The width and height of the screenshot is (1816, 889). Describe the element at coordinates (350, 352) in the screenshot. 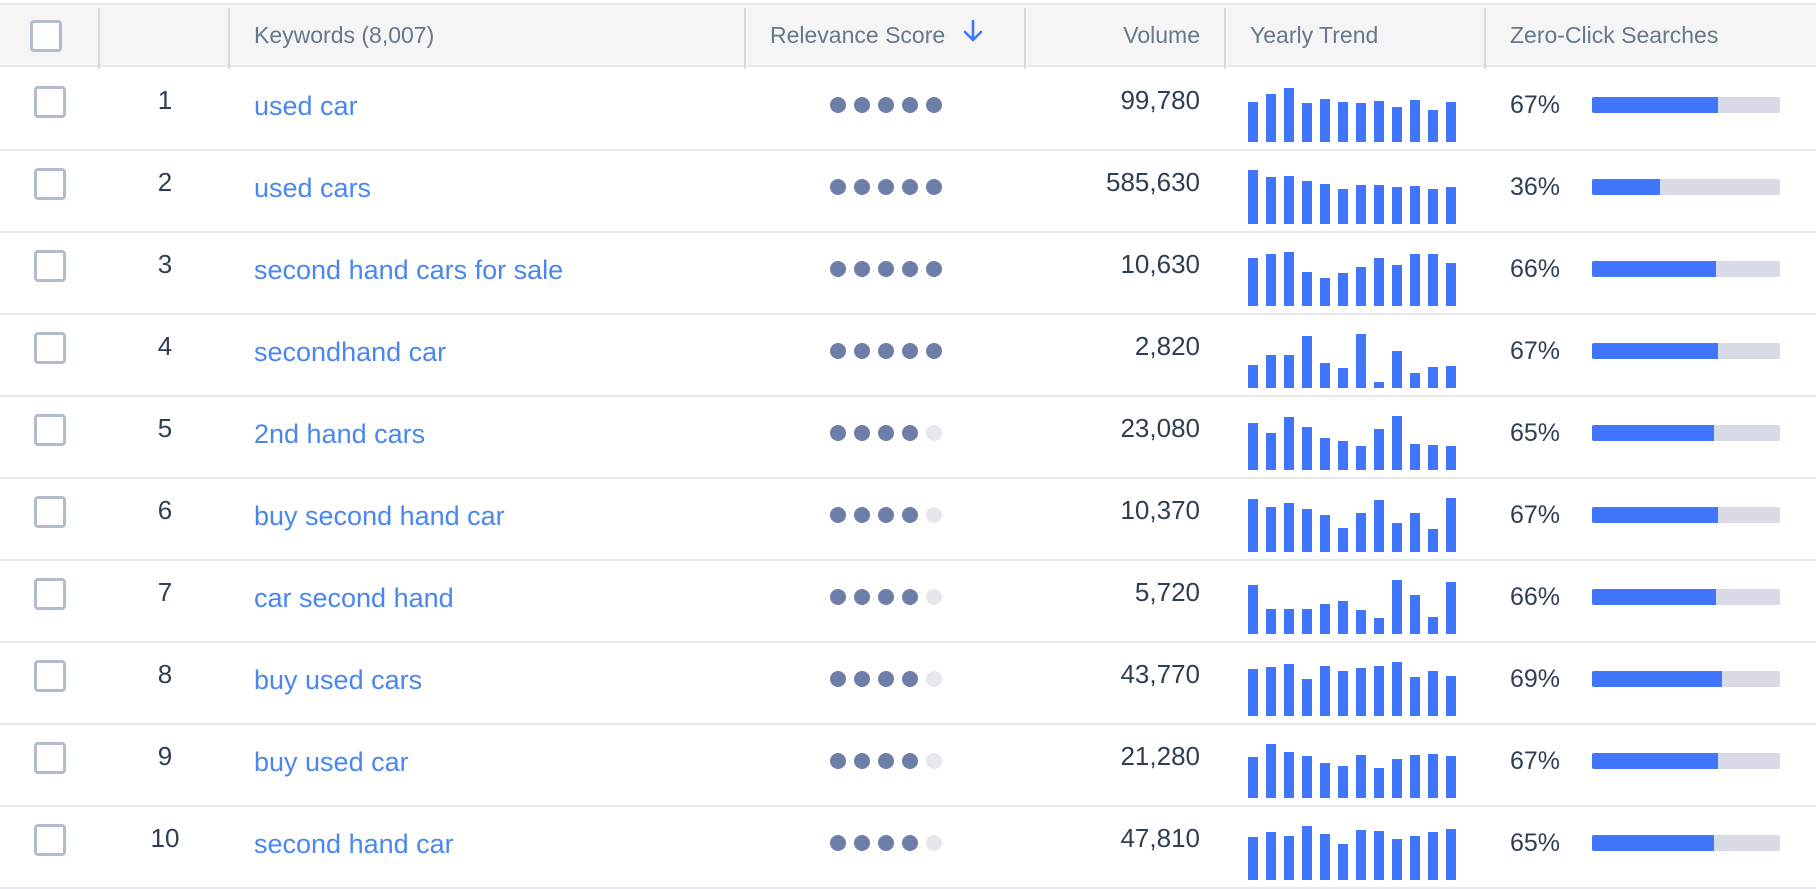

I see `keyword-link: secondhand car` at that location.